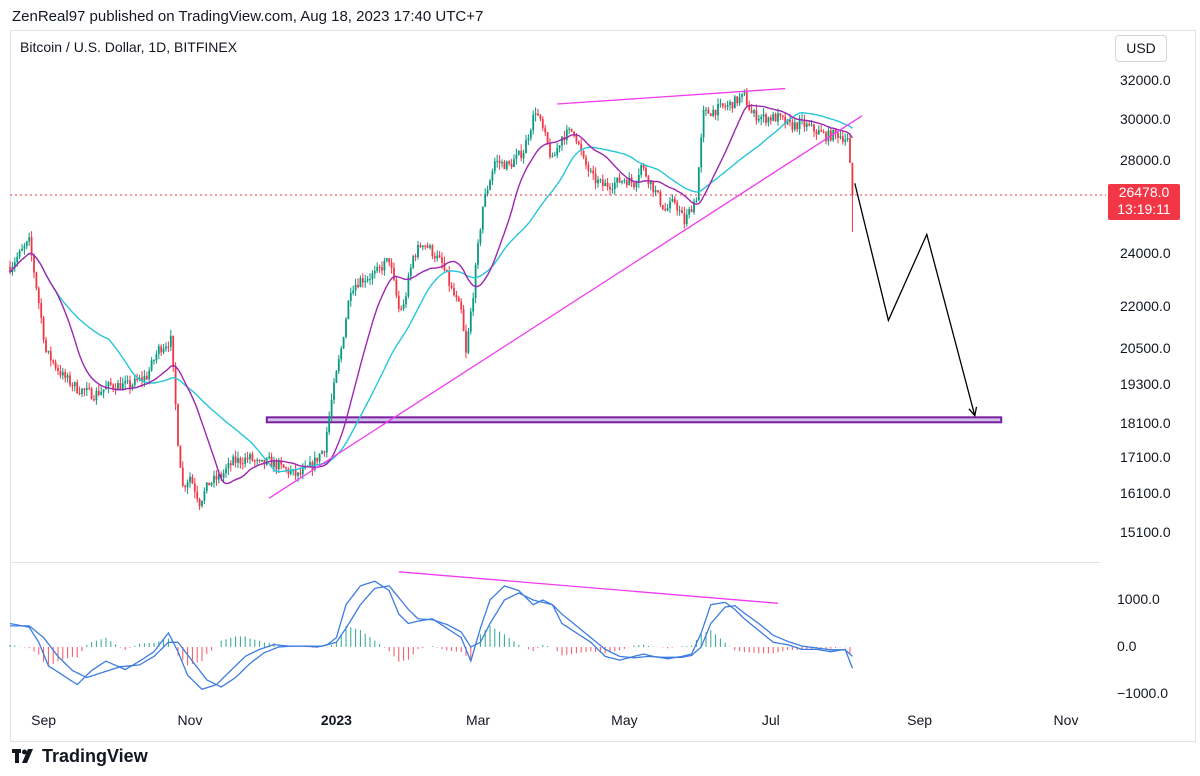 The width and height of the screenshot is (1200, 776). Describe the element at coordinates (555, 562) in the screenshot. I see `pane-divider` at that location.